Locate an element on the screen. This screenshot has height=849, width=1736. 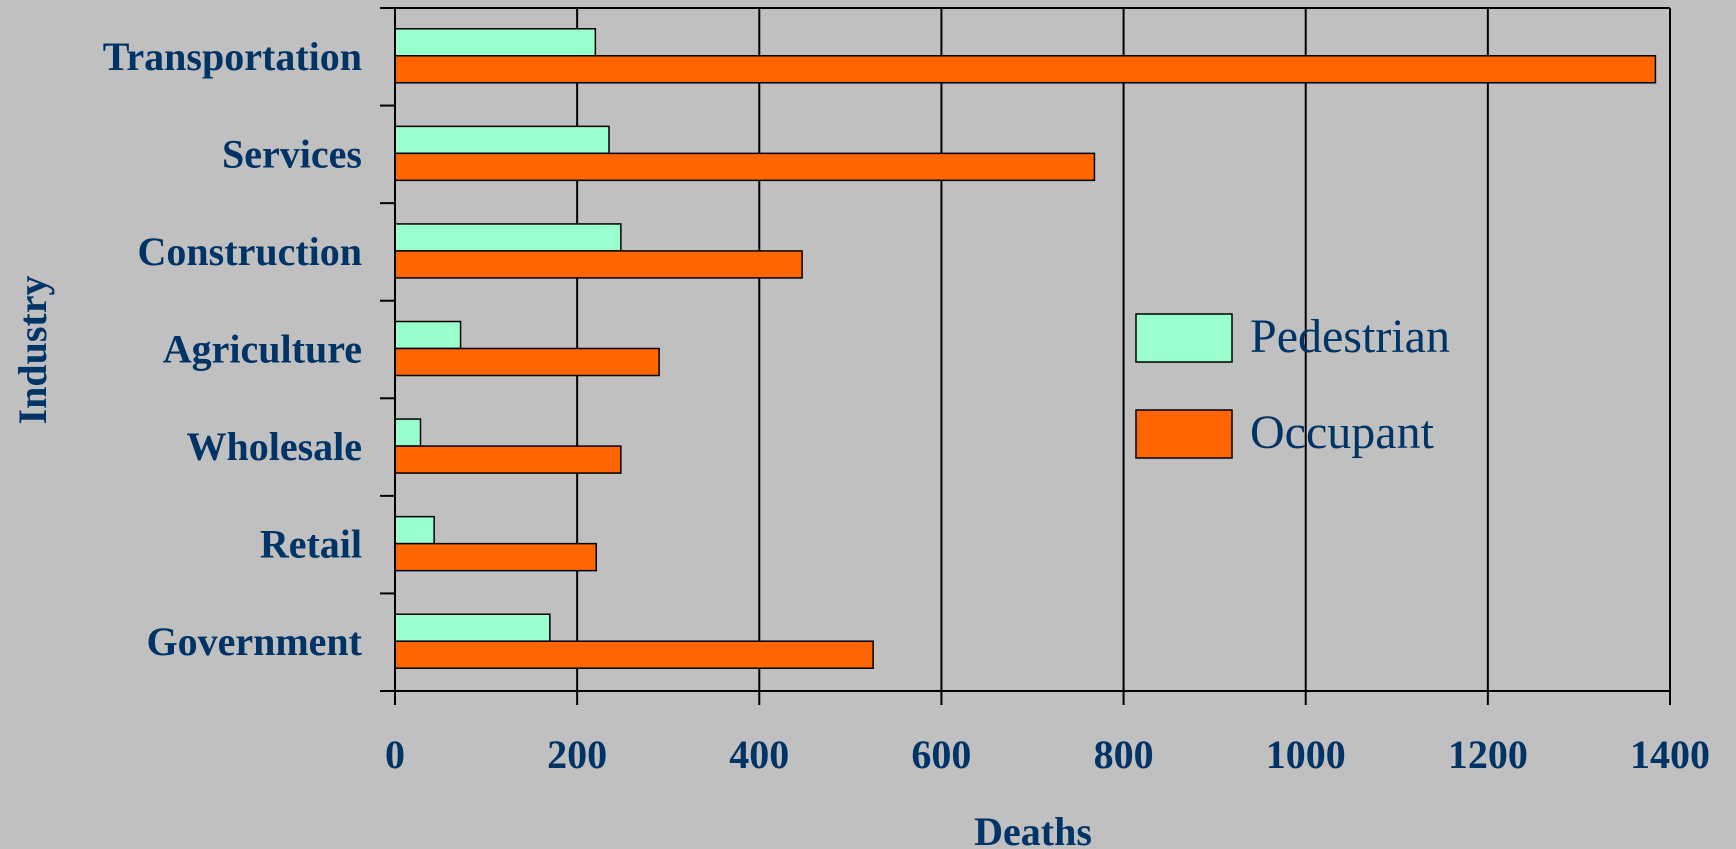
x-tick-label-2: 400 is located at coordinates (759, 754).